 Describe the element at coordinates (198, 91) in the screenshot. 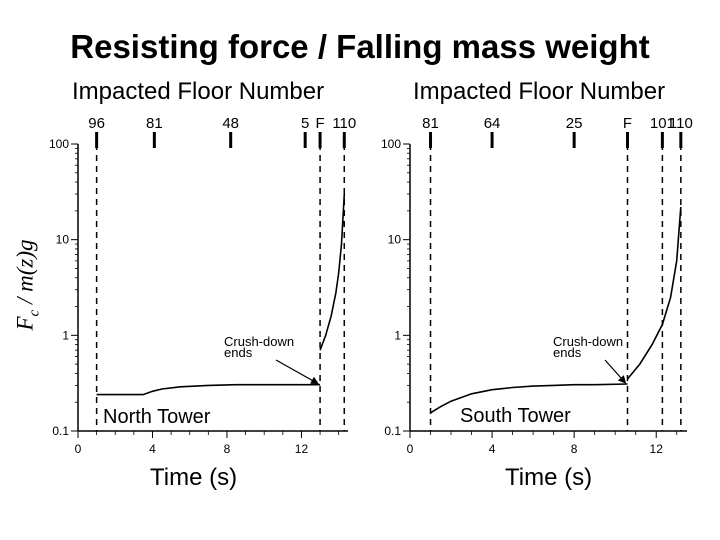

I see `top-axis-title-left: Impacted Floor Number` at that location.